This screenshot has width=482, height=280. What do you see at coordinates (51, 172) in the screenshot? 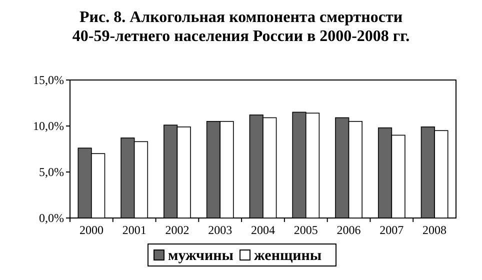
I see `y-tick-label: 5,0%` at bounding box center [51, 172].